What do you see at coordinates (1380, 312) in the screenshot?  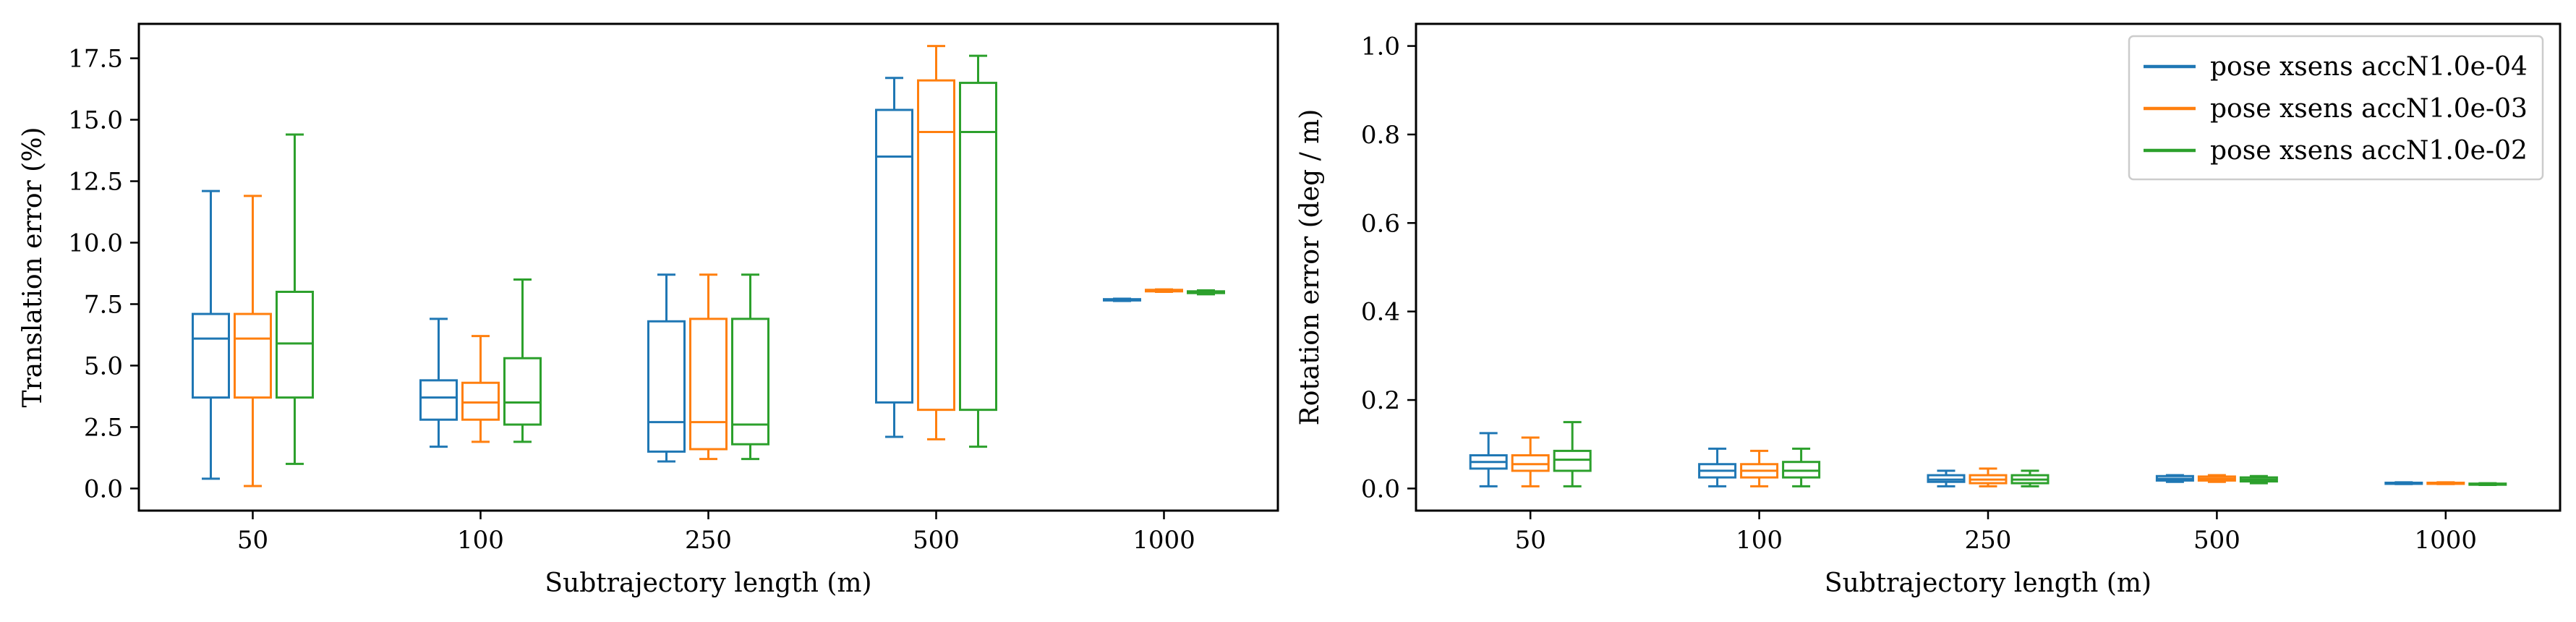 I see `right-y-tick-label: 0.4` at bounding box center [1380, 312].